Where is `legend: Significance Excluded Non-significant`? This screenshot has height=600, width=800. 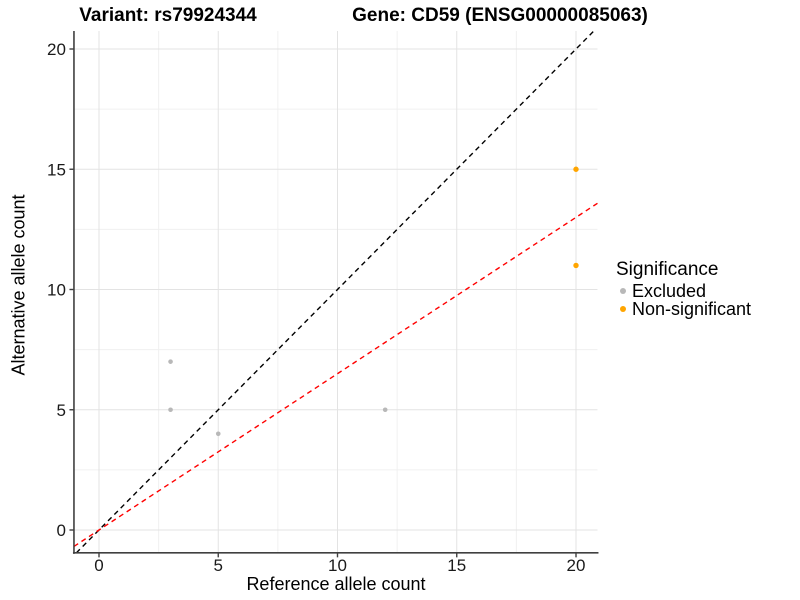
legend: Significance Excluded Non-significant is located at coordinates (683, 289).